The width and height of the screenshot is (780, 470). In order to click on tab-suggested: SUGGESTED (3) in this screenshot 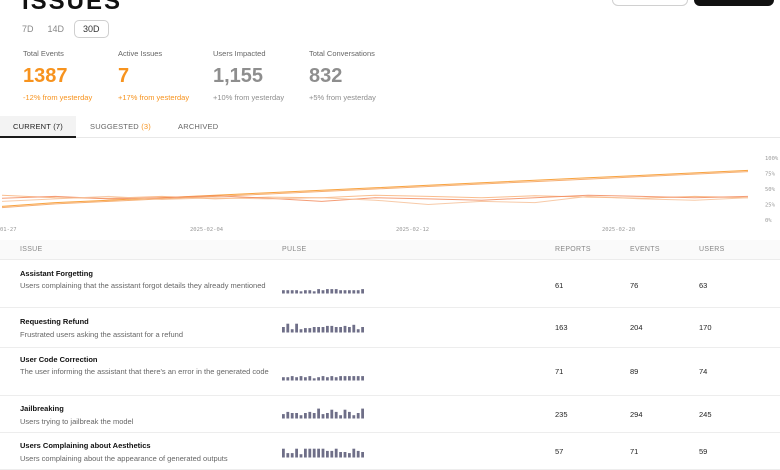, I will do `click(120, 127)`.